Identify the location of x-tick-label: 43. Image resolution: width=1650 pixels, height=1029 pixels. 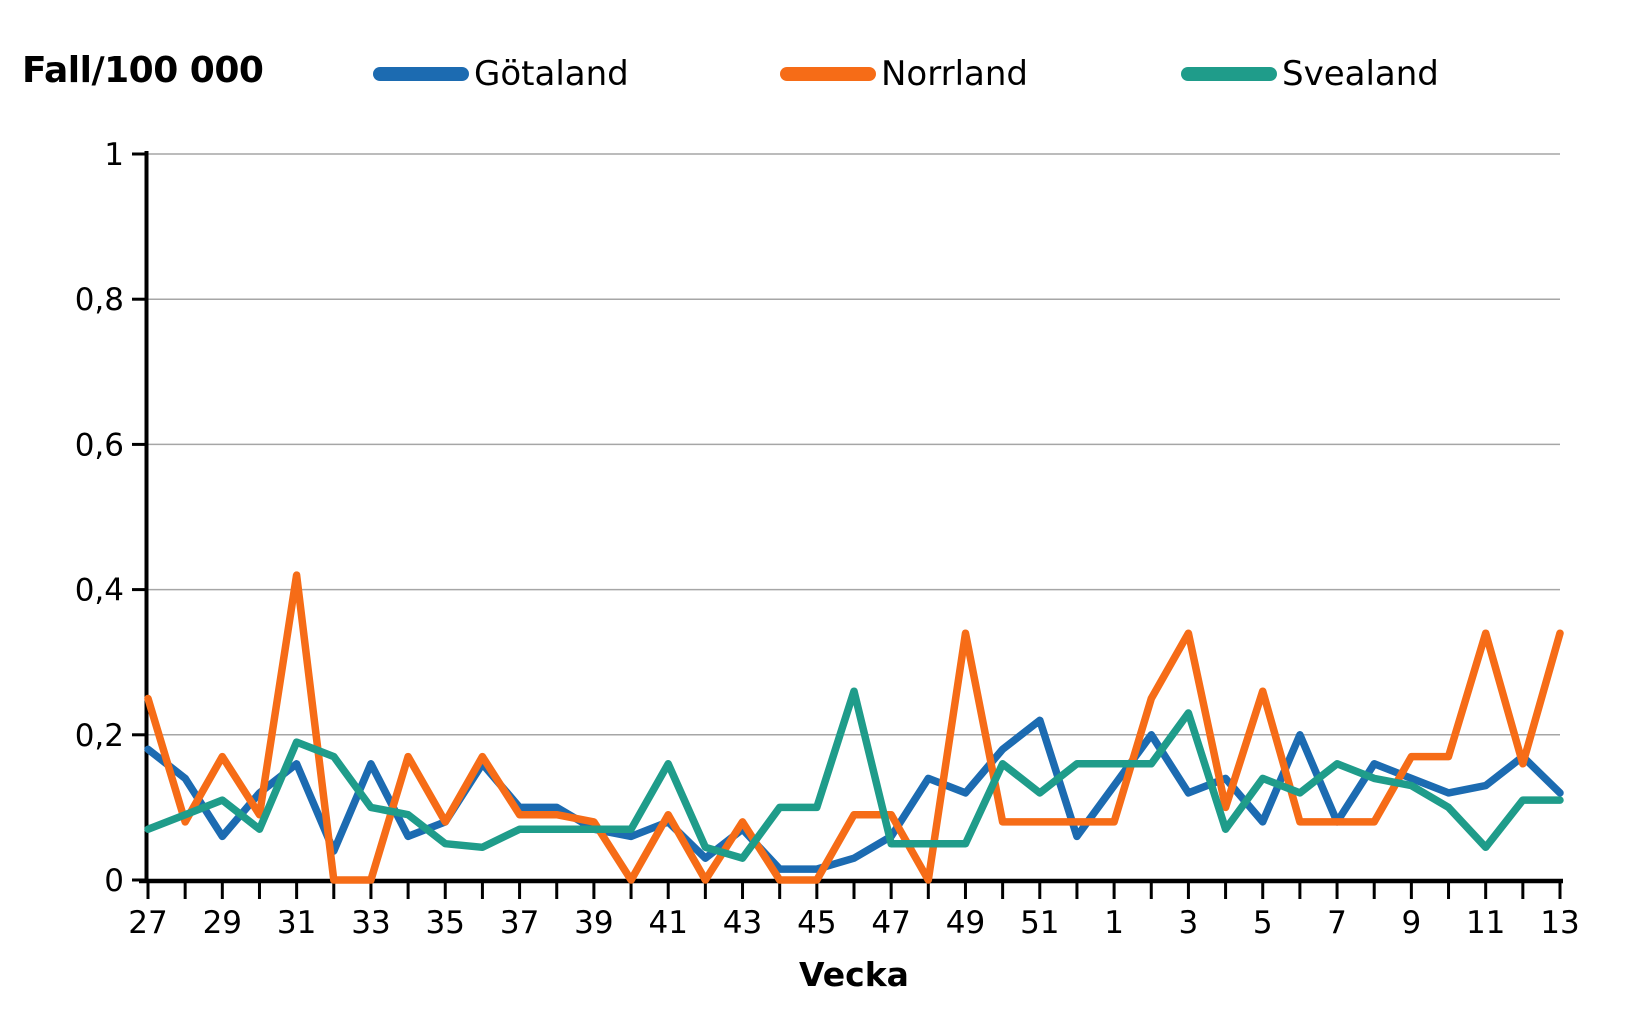
(742, 923).